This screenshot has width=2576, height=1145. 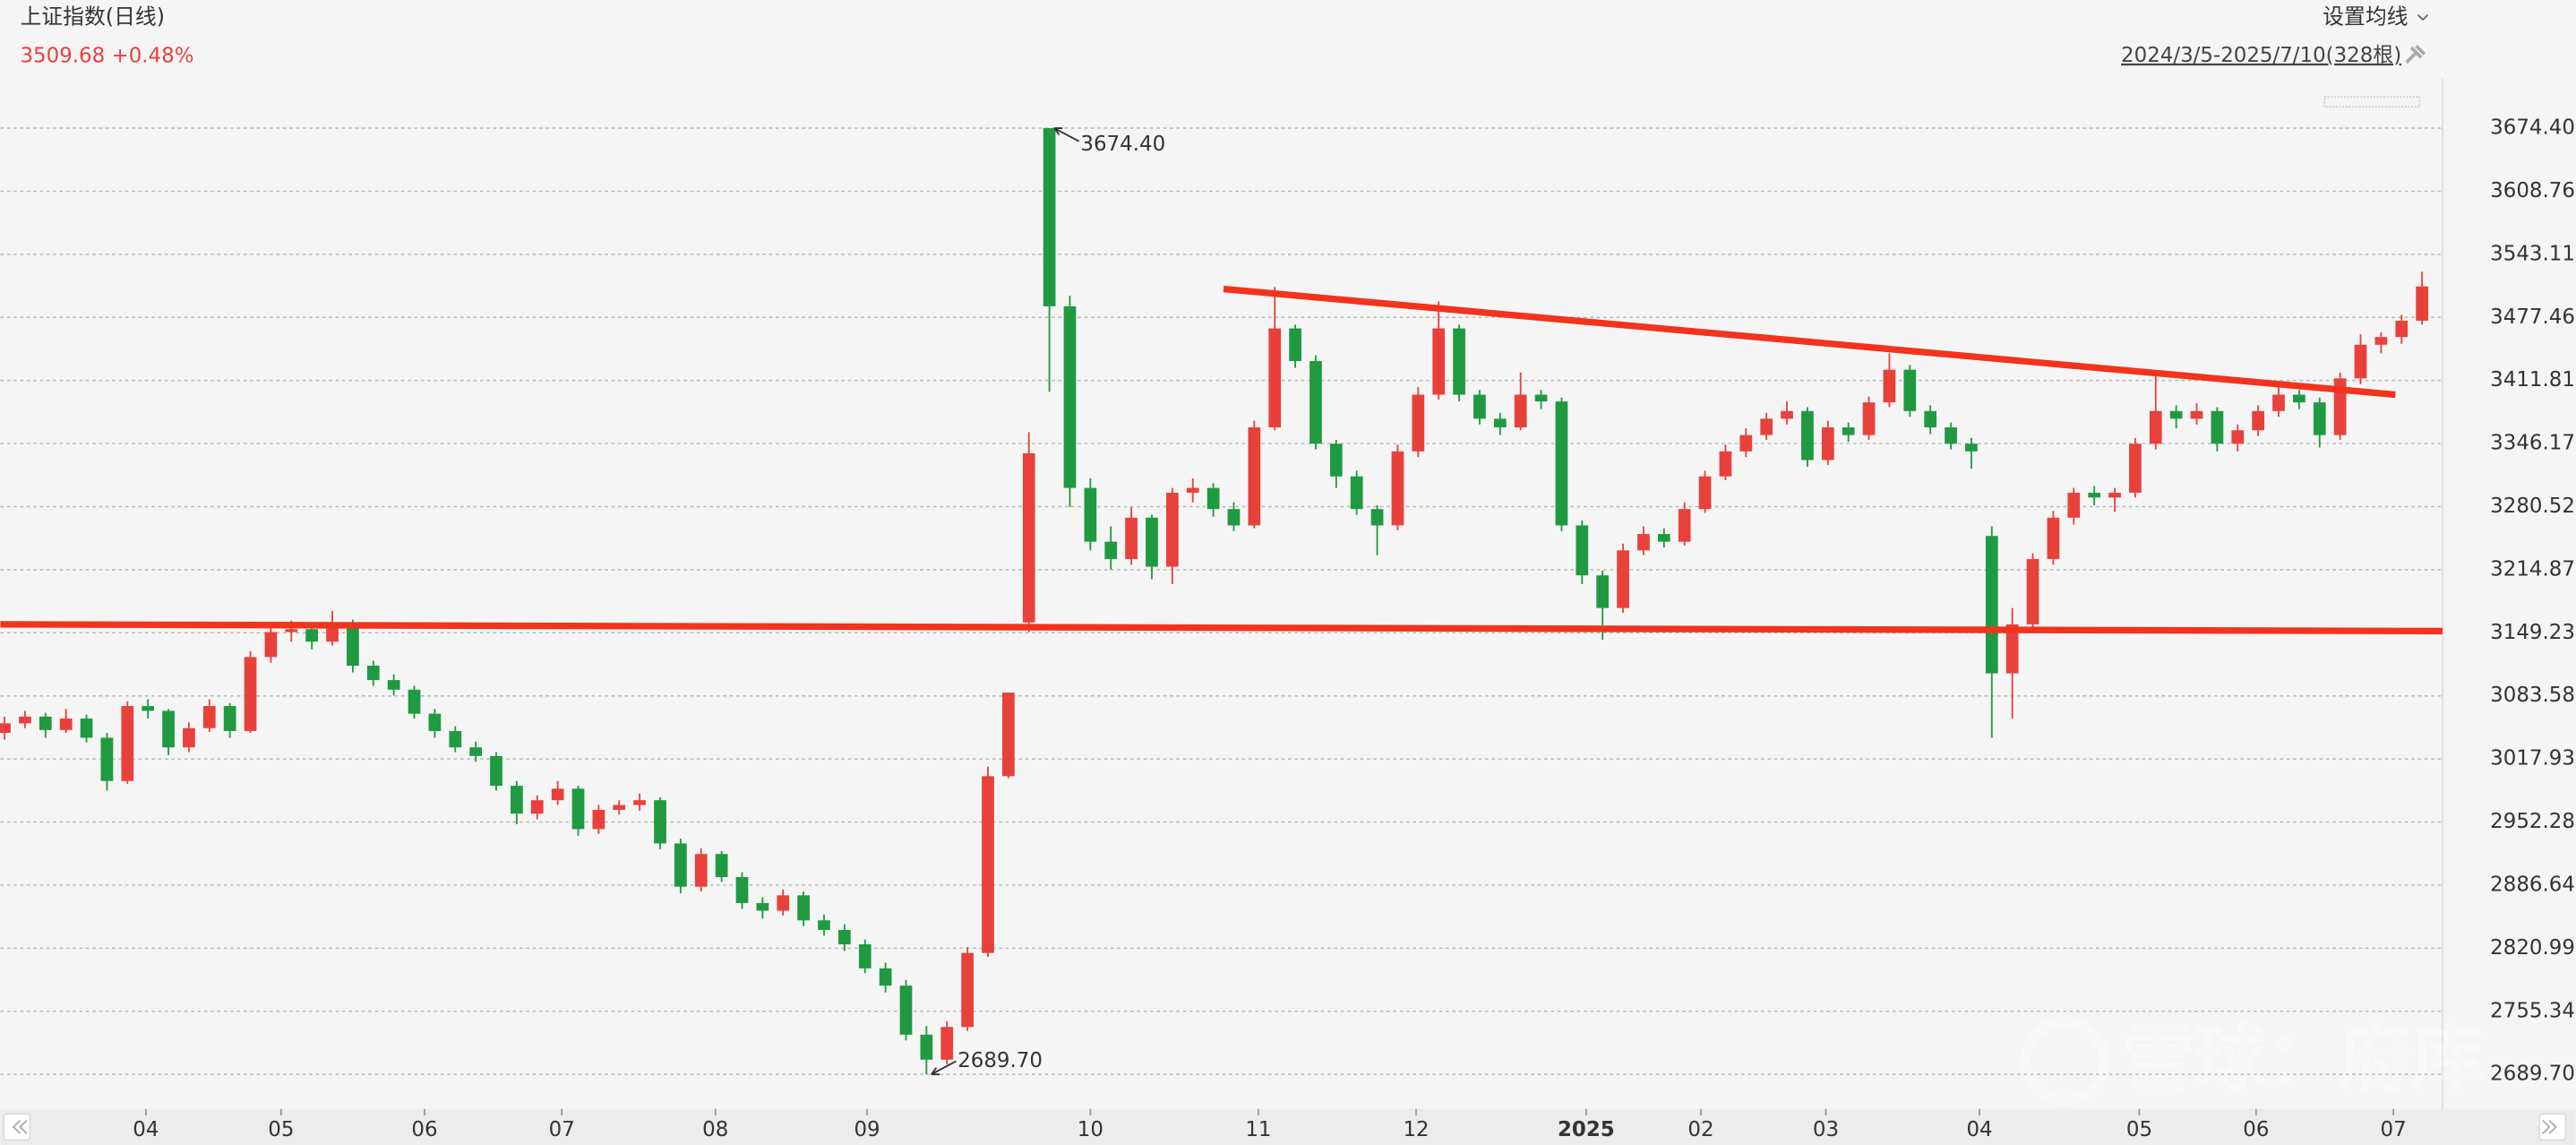 What do you see at coordinates (2365, 17) in the screenshot?
I see `settings-button: 设置均线` at bounding box center [2365, 17].